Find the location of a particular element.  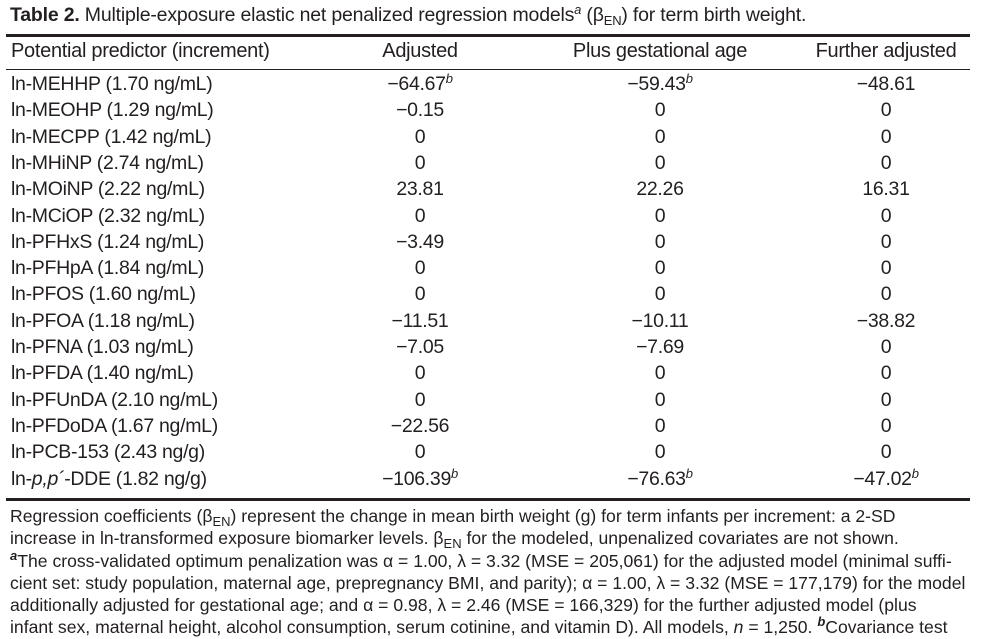

predictor-cell: ln-PFNA (1.03 ng/mL) is located at coordinates (102, 347).